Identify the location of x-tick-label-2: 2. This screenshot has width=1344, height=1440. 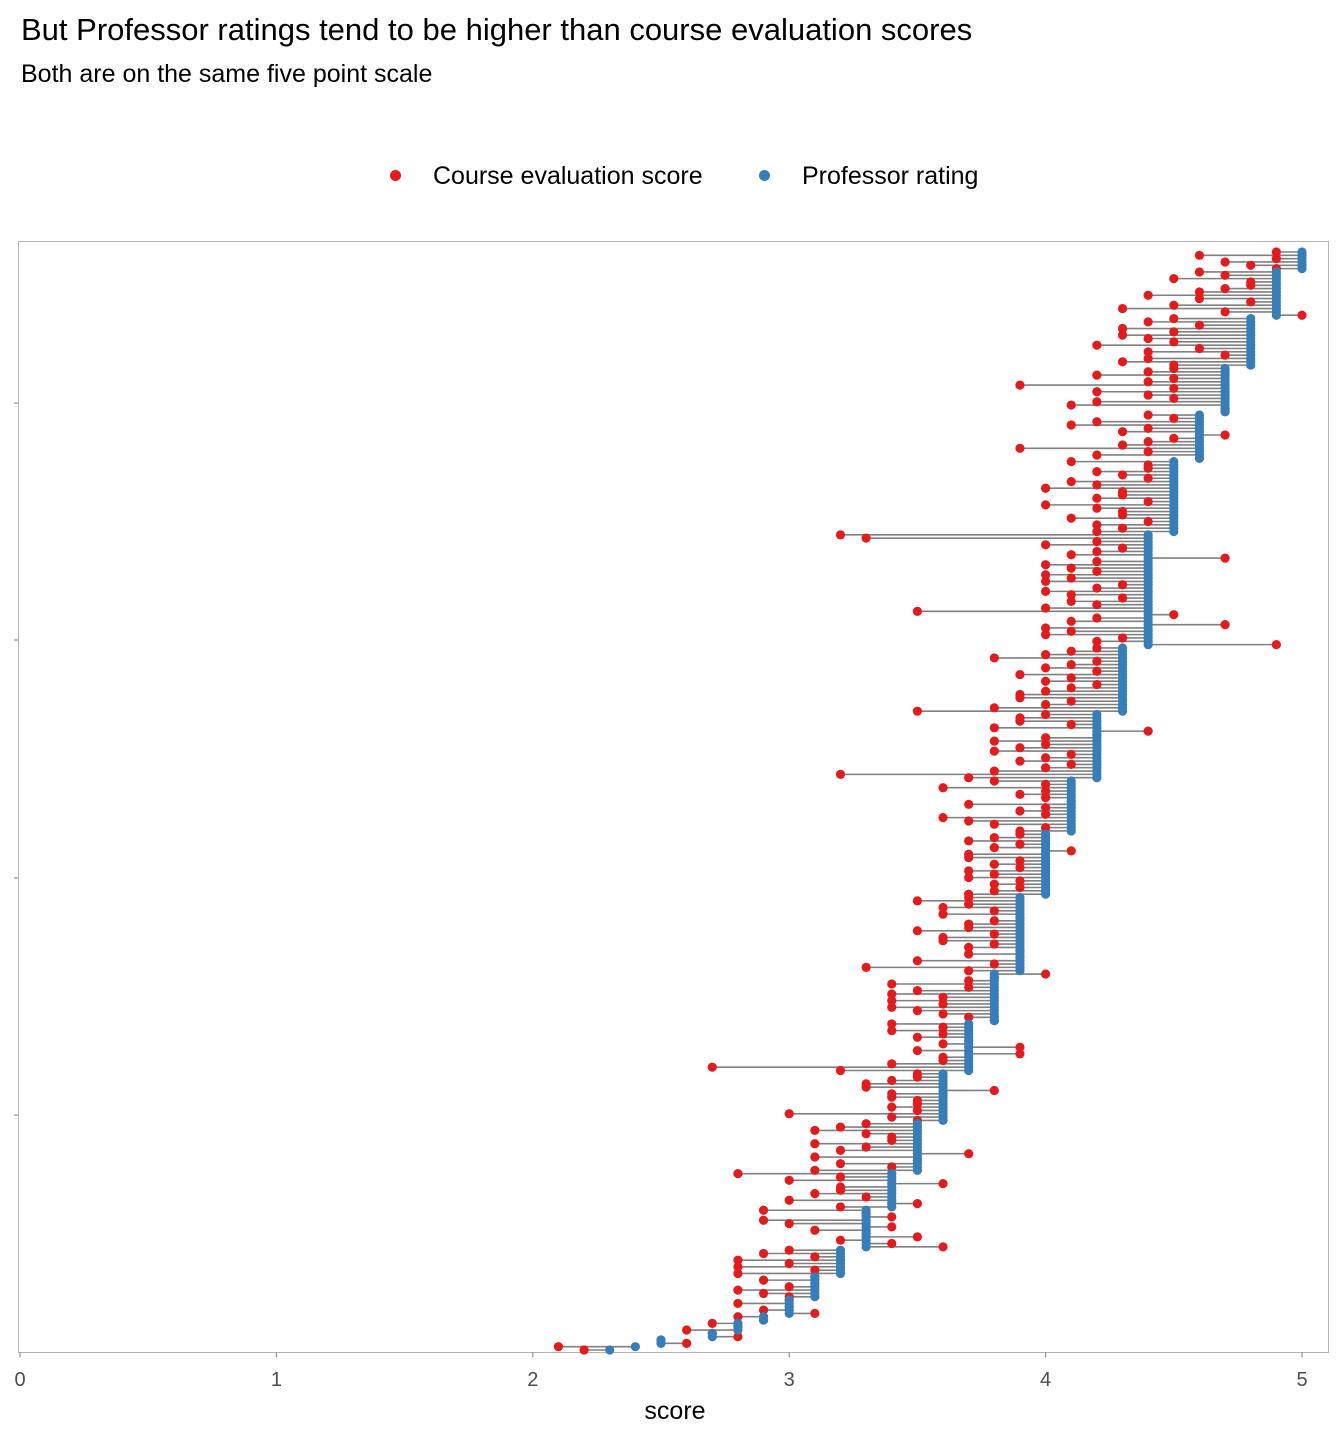
(532, 1380).